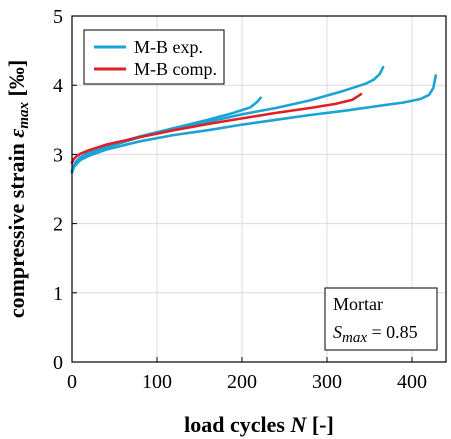  I want to click on x-axis-label: load cycles N [-], so click(259, 424).